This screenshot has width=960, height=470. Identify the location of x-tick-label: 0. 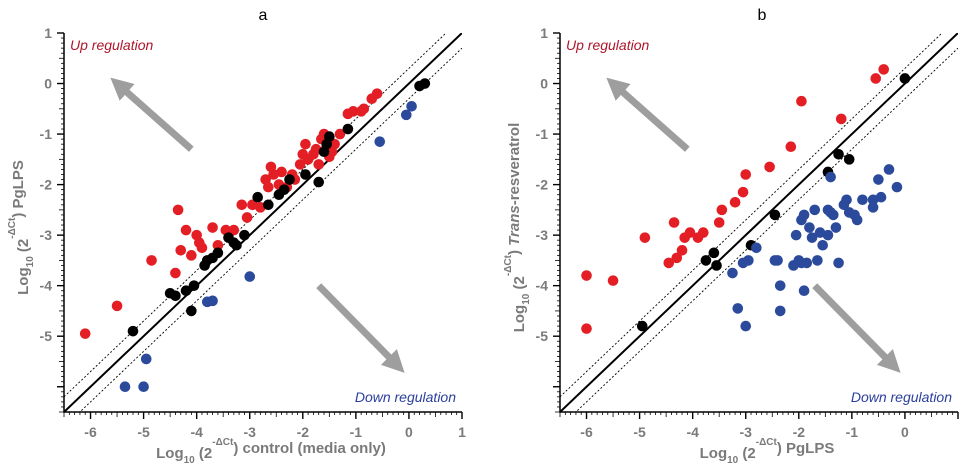
(905, 432).